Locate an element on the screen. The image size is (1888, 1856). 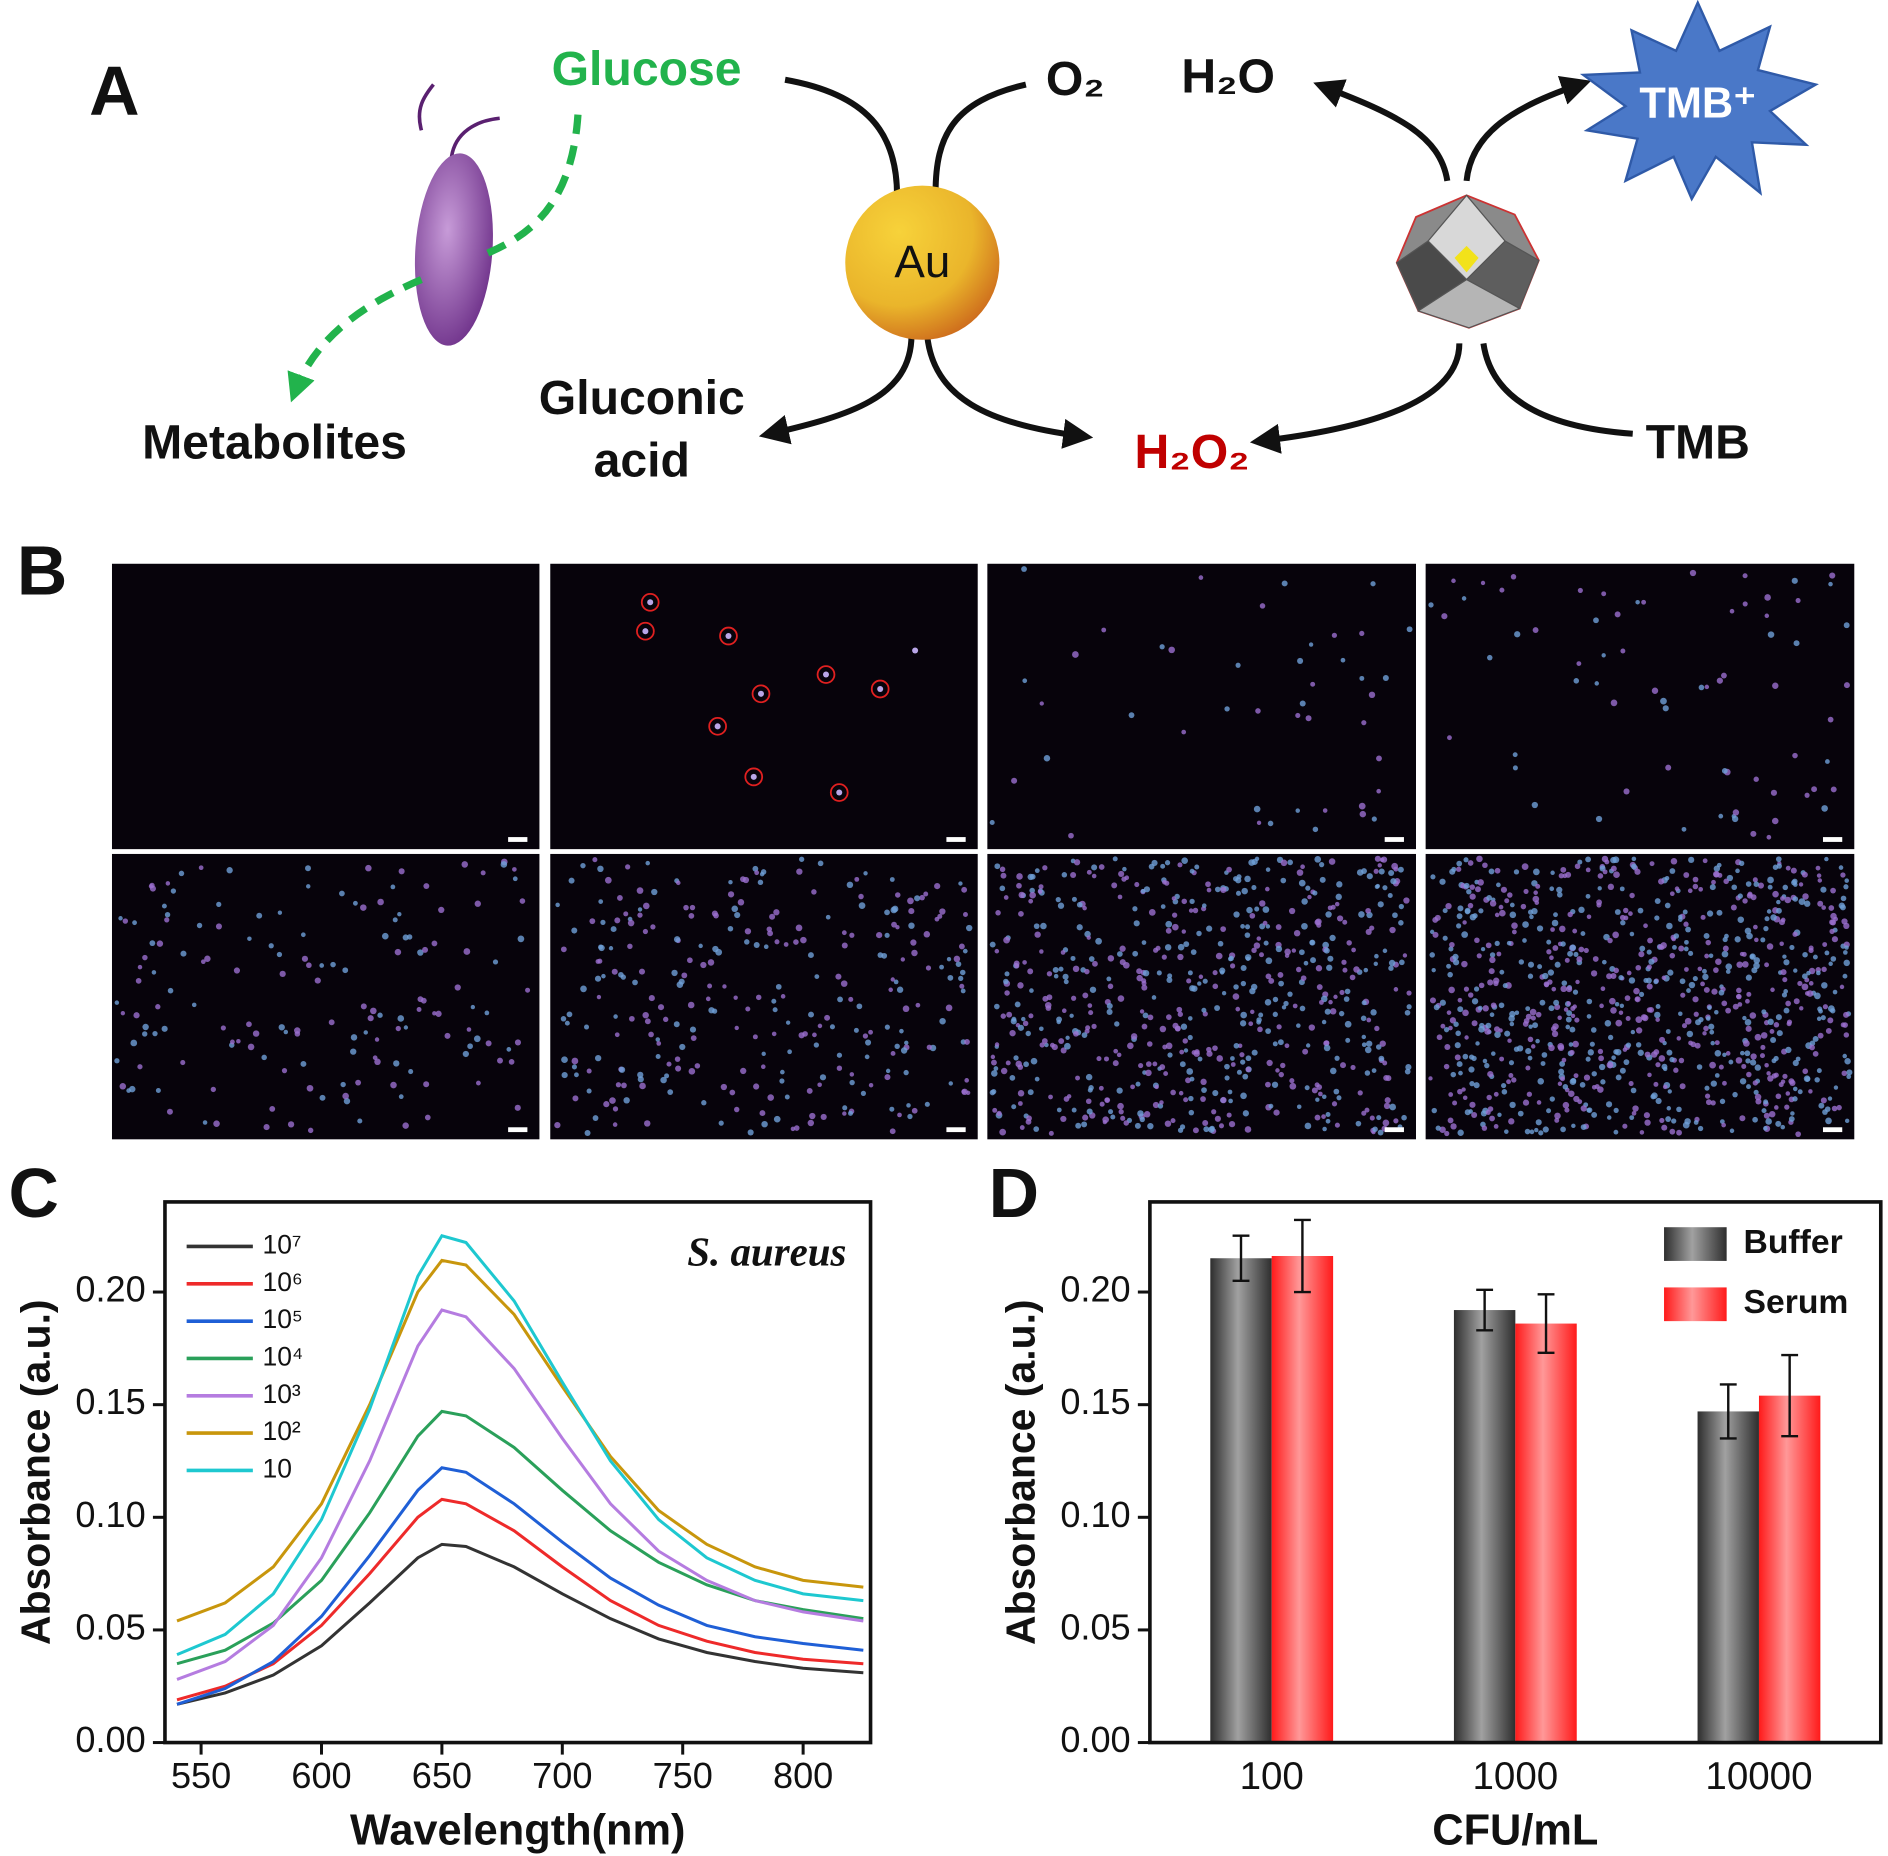
x-tick-label: 1000 is located at coordinates (1515, 1776).